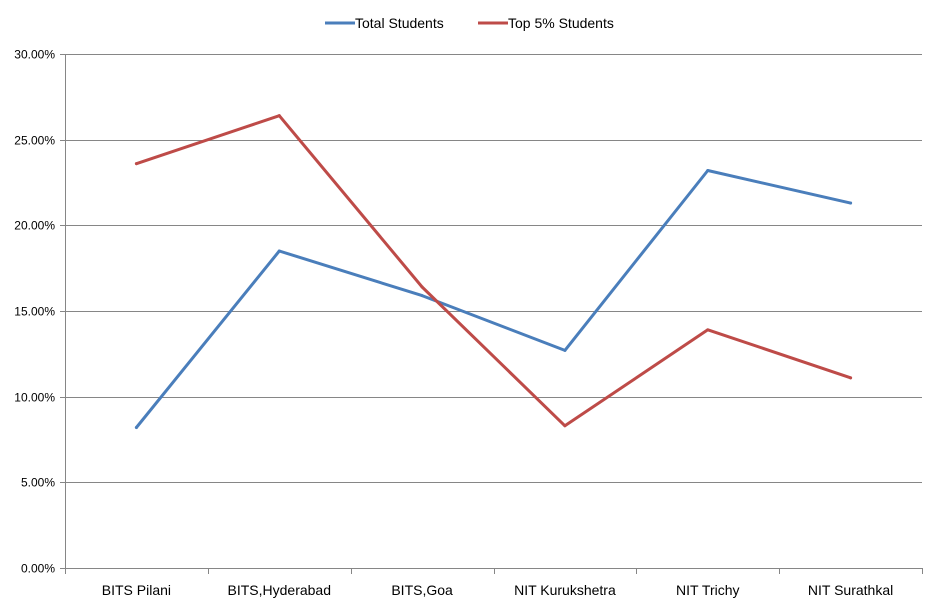 The height and width of the screenshot is (610, 940). What do you see at coordinates (34, 141) in the screenshot?
I see `y-tick-label: 25.00%` at bounding box center [34, 141].